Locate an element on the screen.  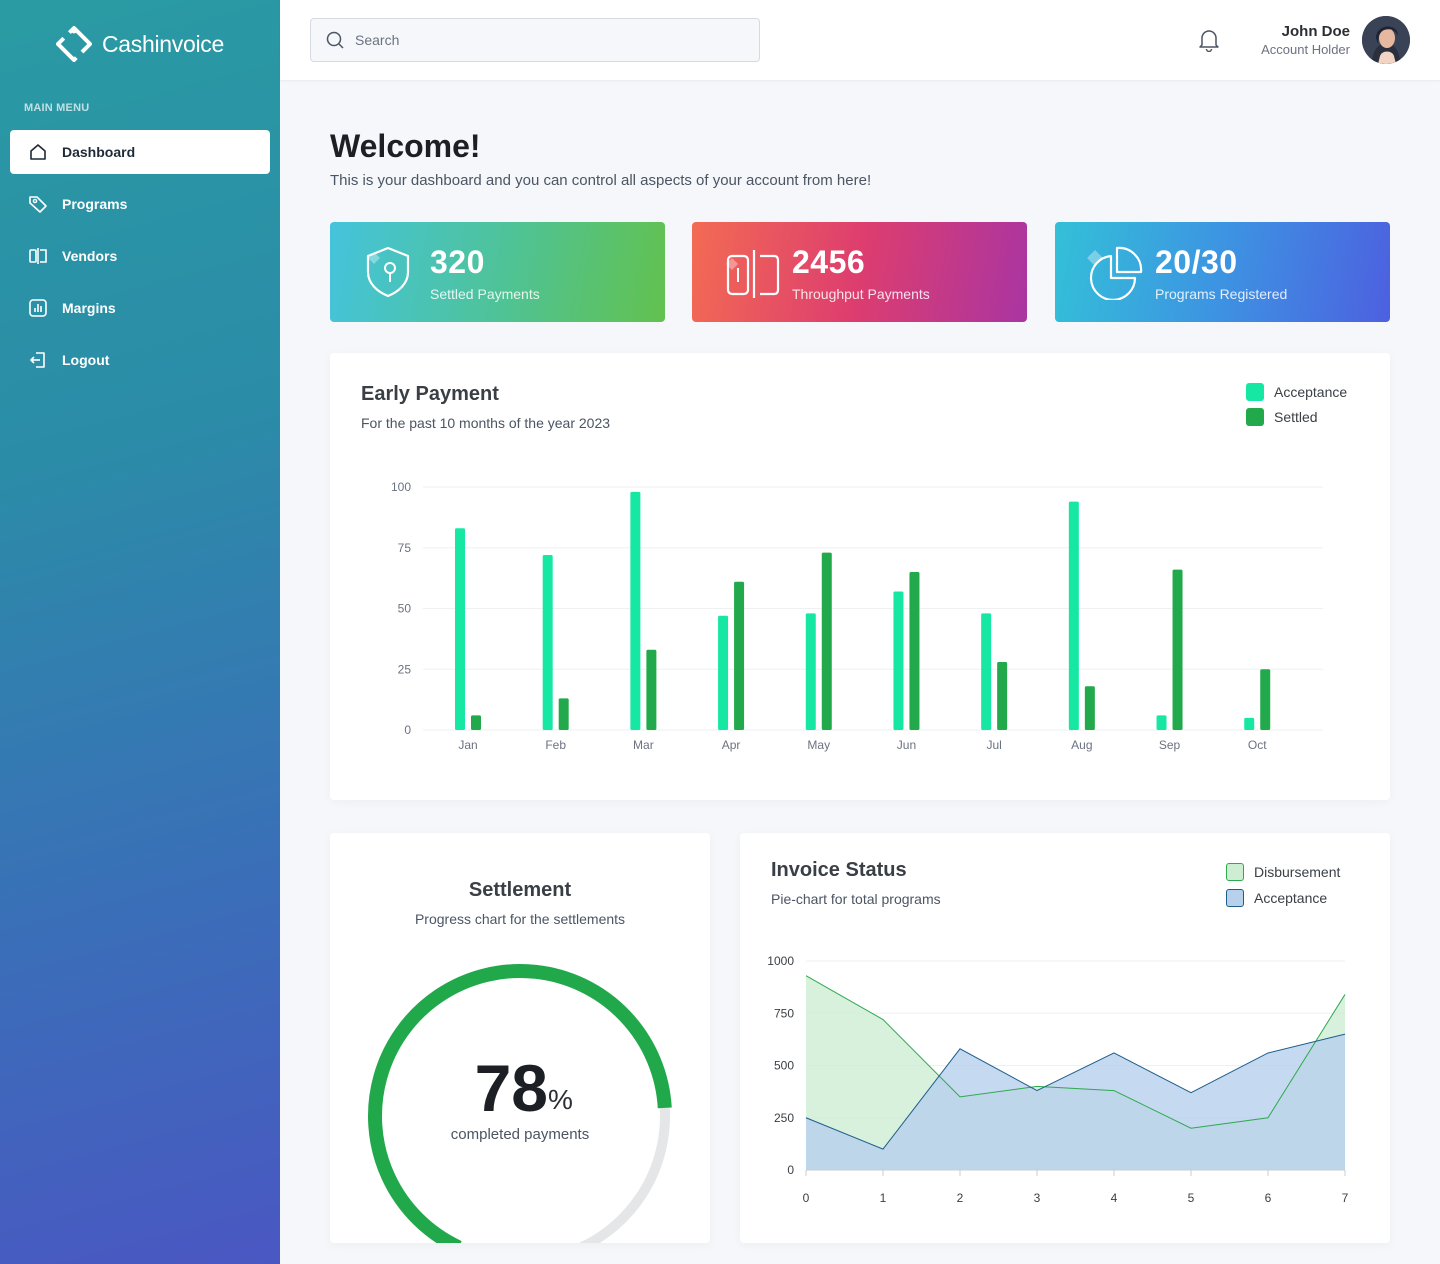
settlement-value: 78 is located at coordinates (511, 1088).